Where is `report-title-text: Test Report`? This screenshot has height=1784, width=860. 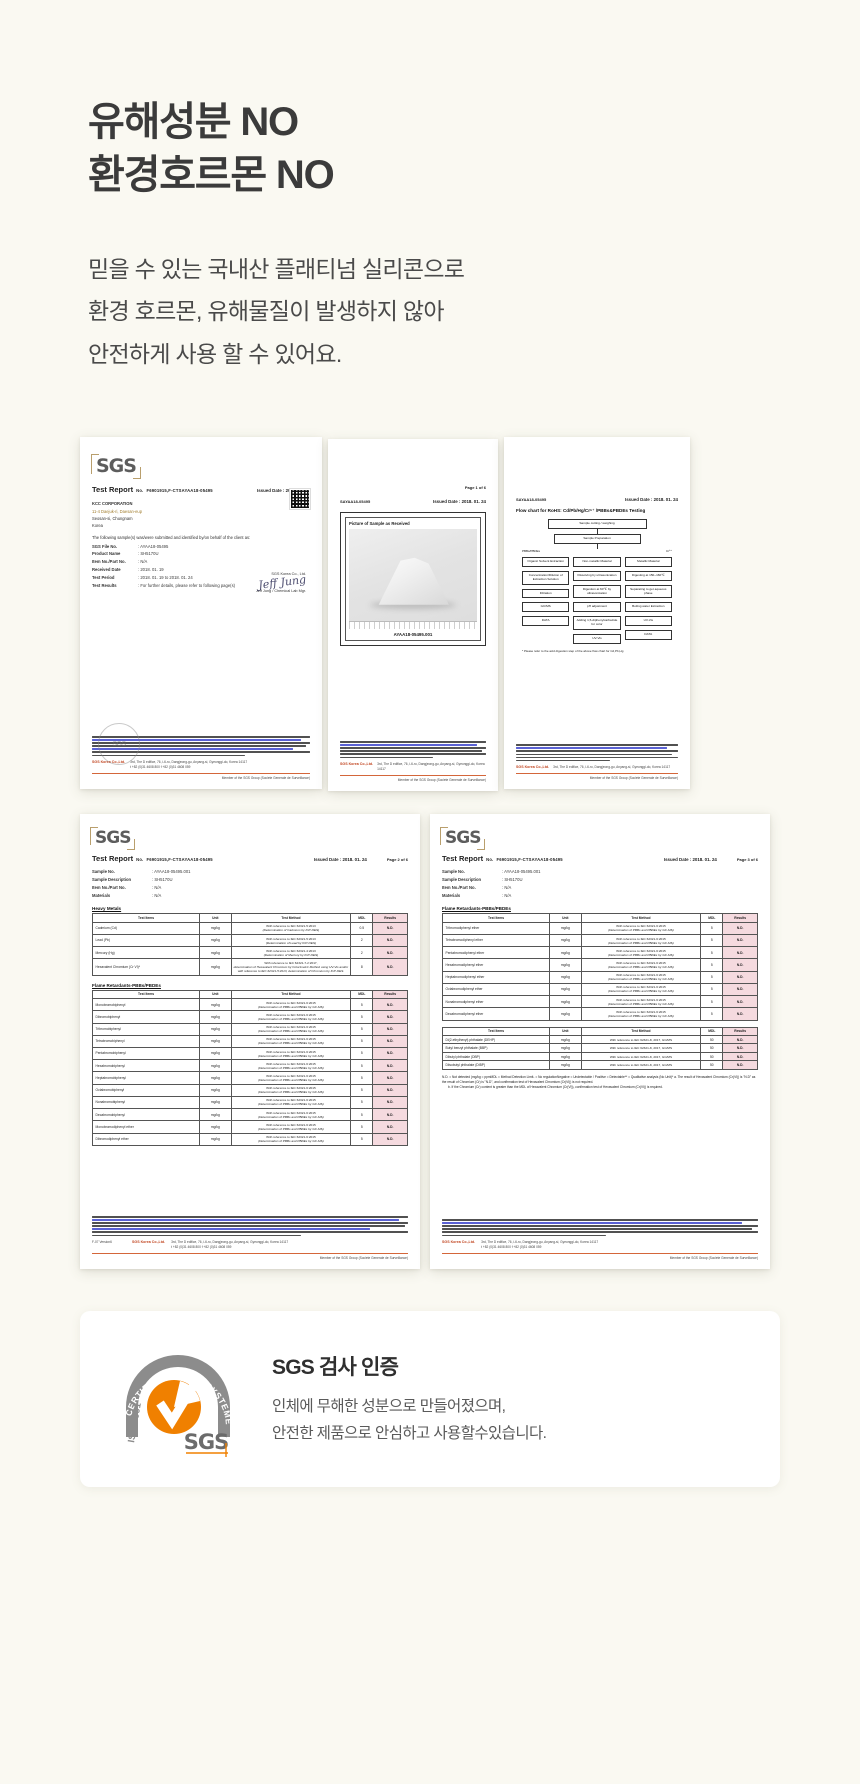 report-title-text: Test Report is located at coordinates (113, 490).